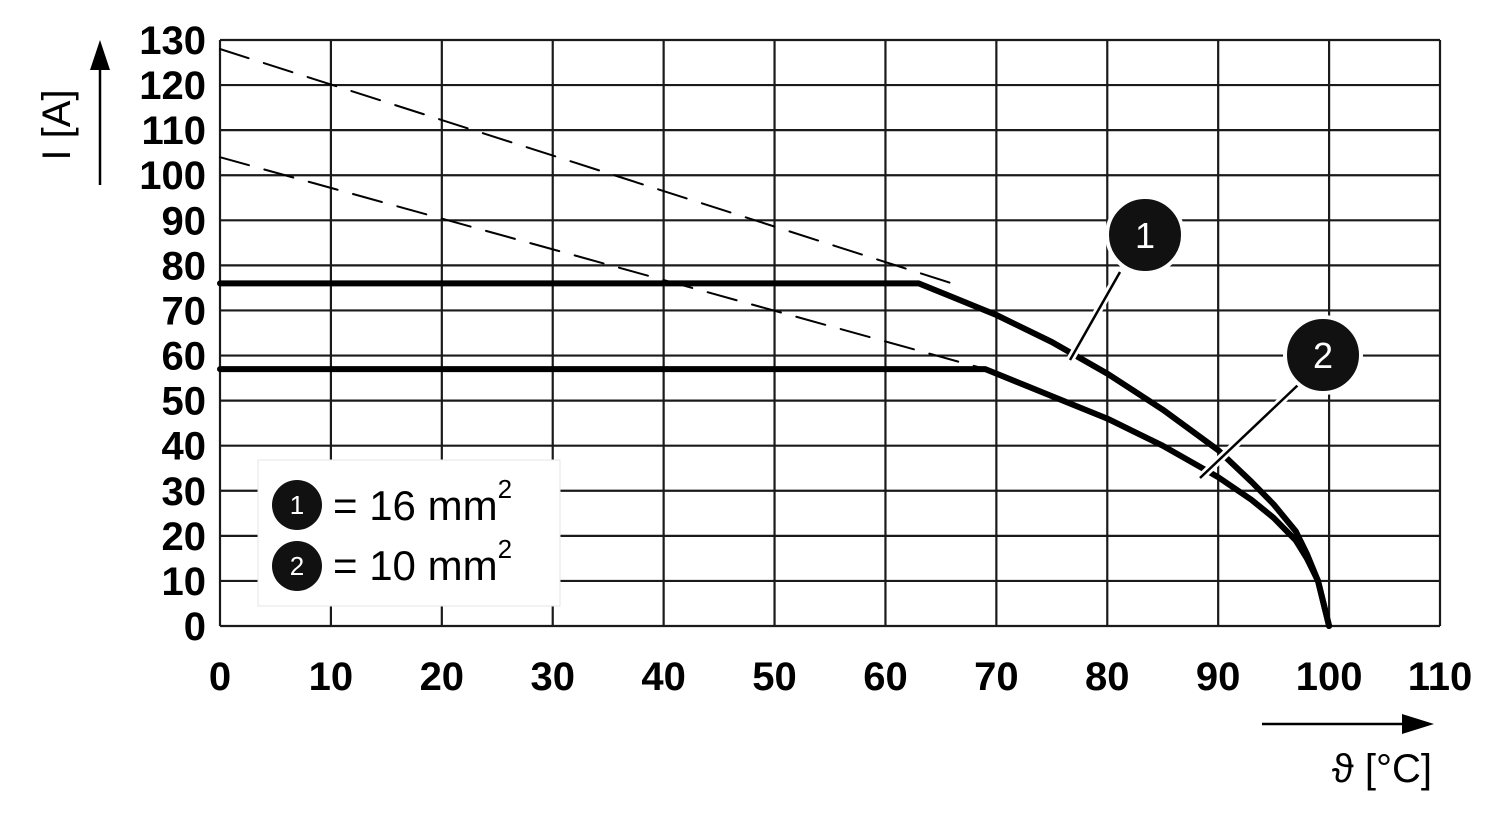 This screenshot has width=1500, height=821. Describe the element at coordinates (1440, 677) in the screenshot. I see `x-tick-label: 110` at that location.